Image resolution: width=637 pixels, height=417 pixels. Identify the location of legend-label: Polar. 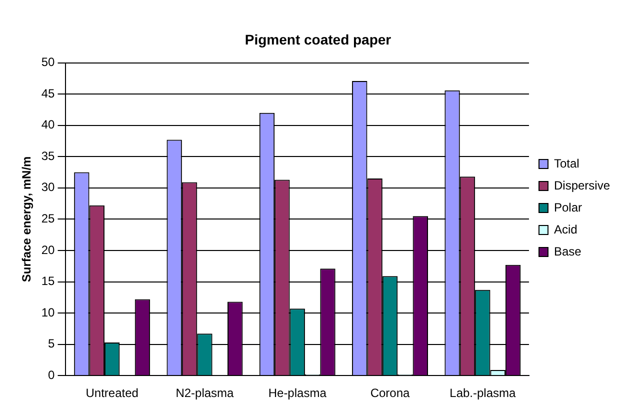
(568, 207).